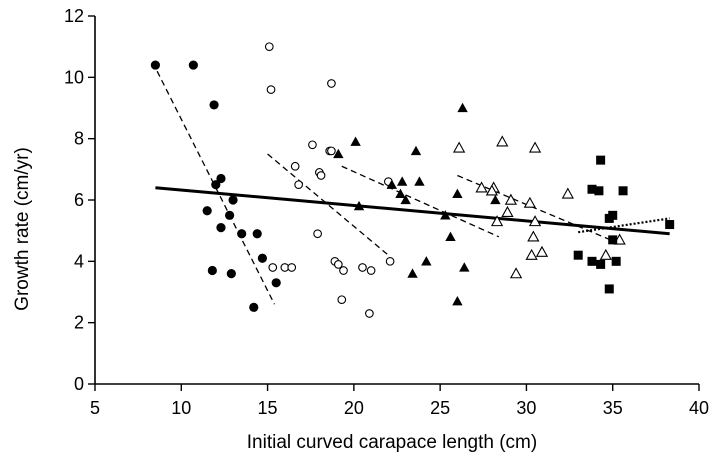 This screenshot has height=453, width=711. I want to click on y-axis-title: Growth rate (cm/yr), so click(22, 229).